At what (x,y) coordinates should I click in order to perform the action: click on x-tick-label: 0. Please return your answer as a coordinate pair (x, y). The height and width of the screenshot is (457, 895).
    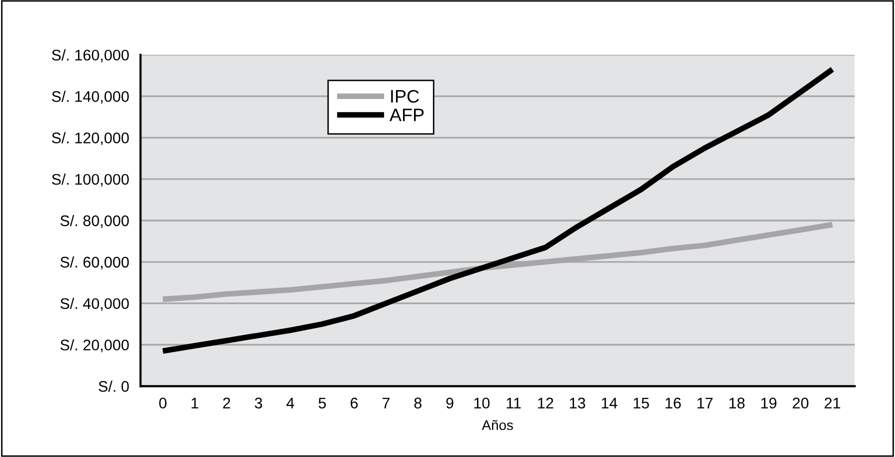
    Looking at the image, I should click on (162, 403).